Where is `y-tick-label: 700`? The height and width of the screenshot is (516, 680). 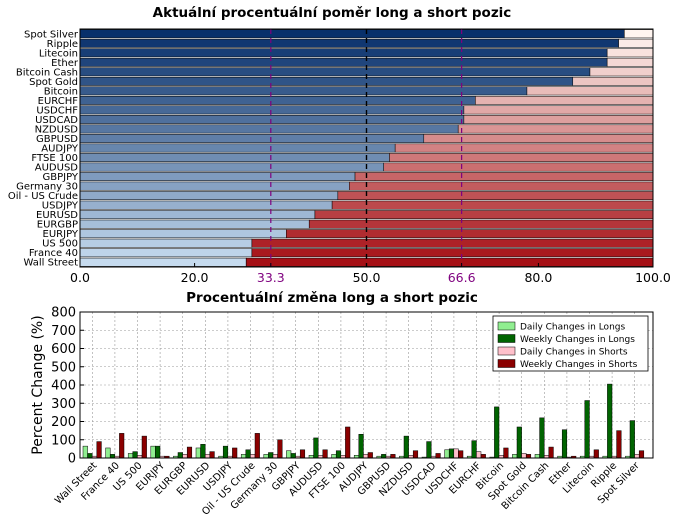 y-tick-label: 700 is located at coordinates (63, 331).